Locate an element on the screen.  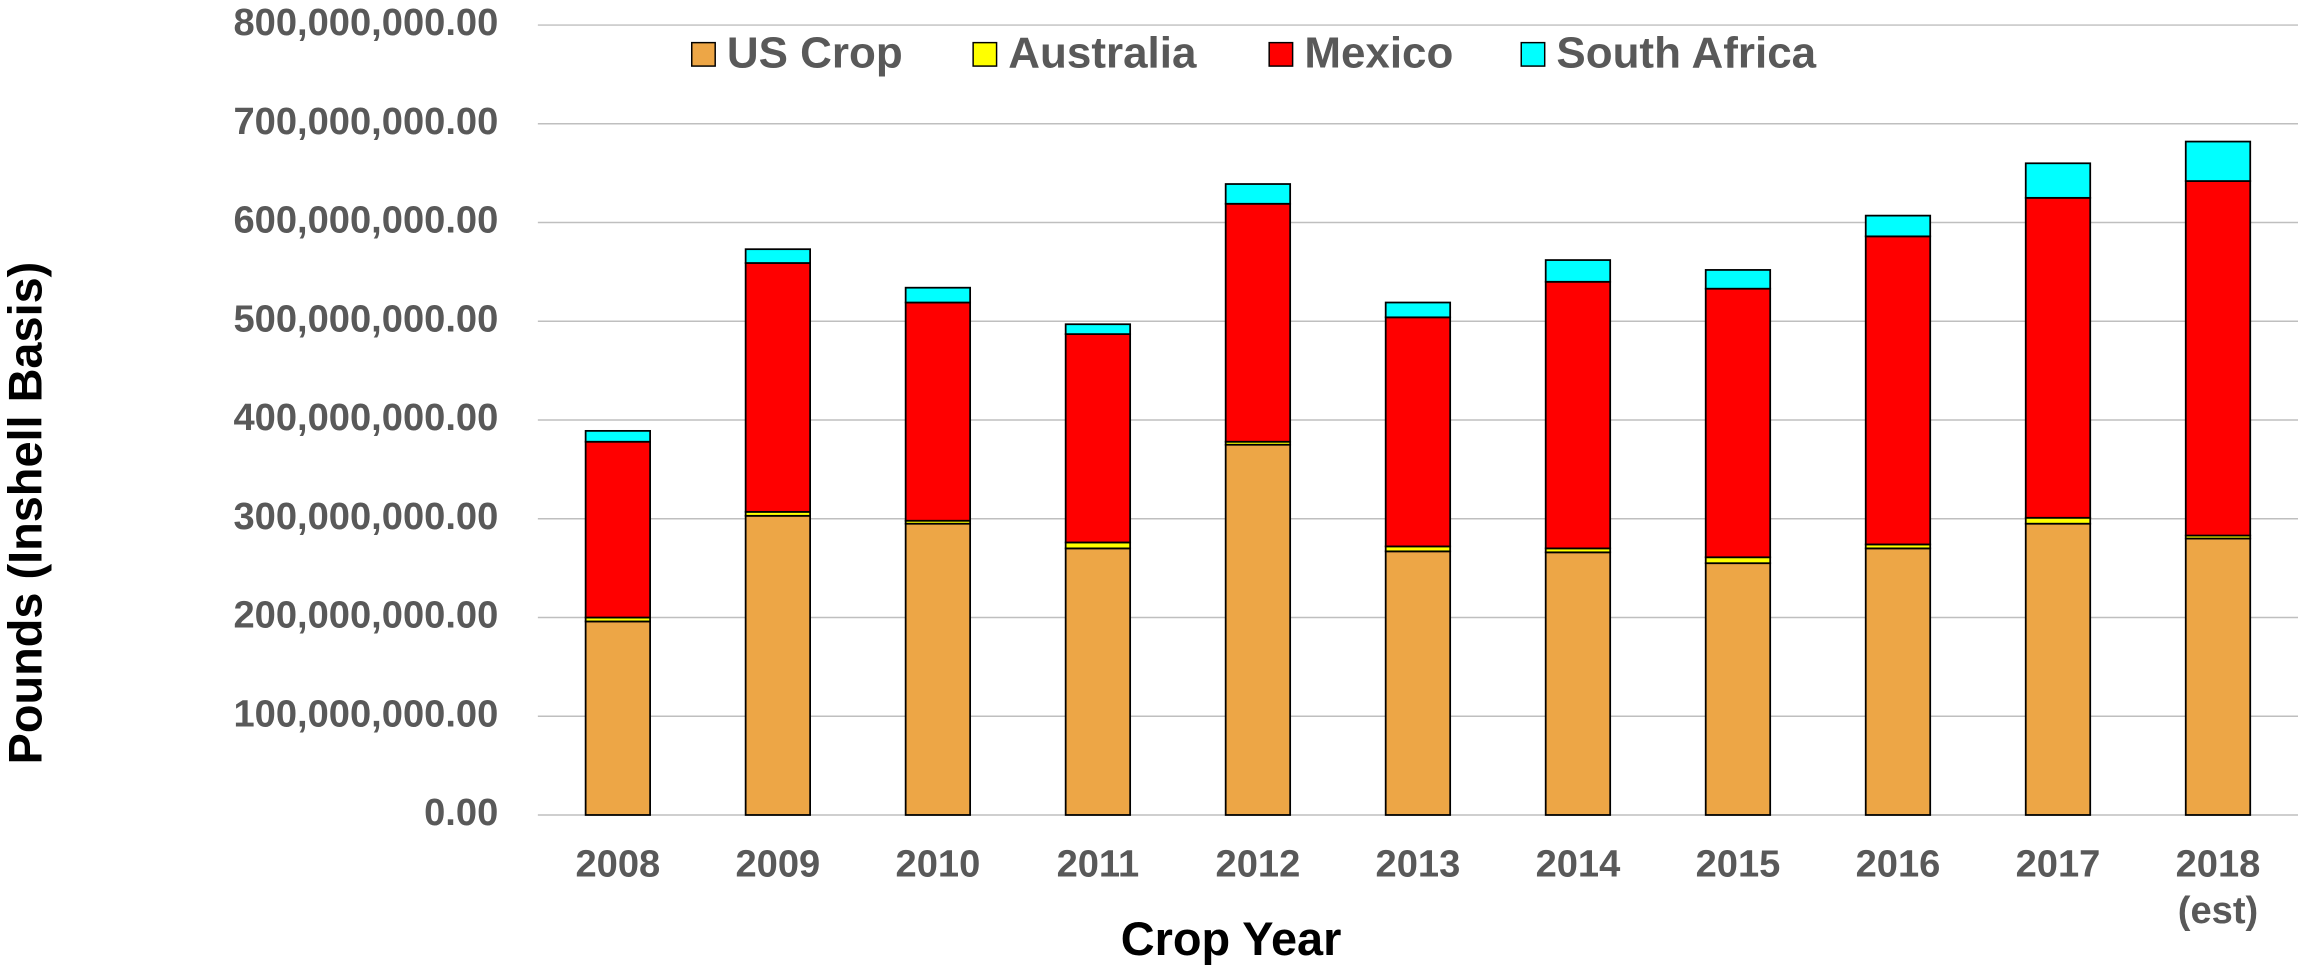
x-tick-label: 2018 (est) is located at coordinates (2218, 887).